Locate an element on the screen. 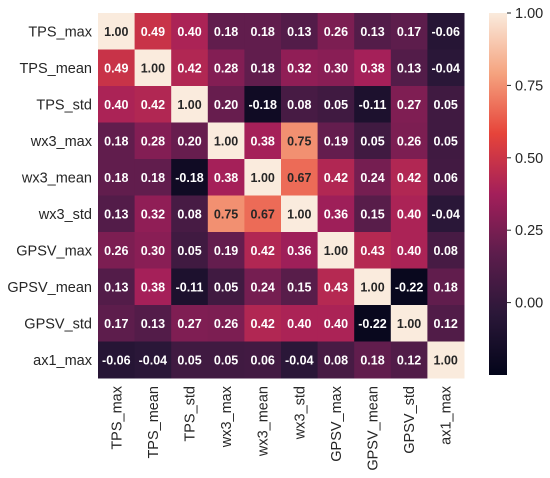 The height and width of the screenshot is (478, 550). y-tick-label: TPS_std is located at coordinates (64, 105).